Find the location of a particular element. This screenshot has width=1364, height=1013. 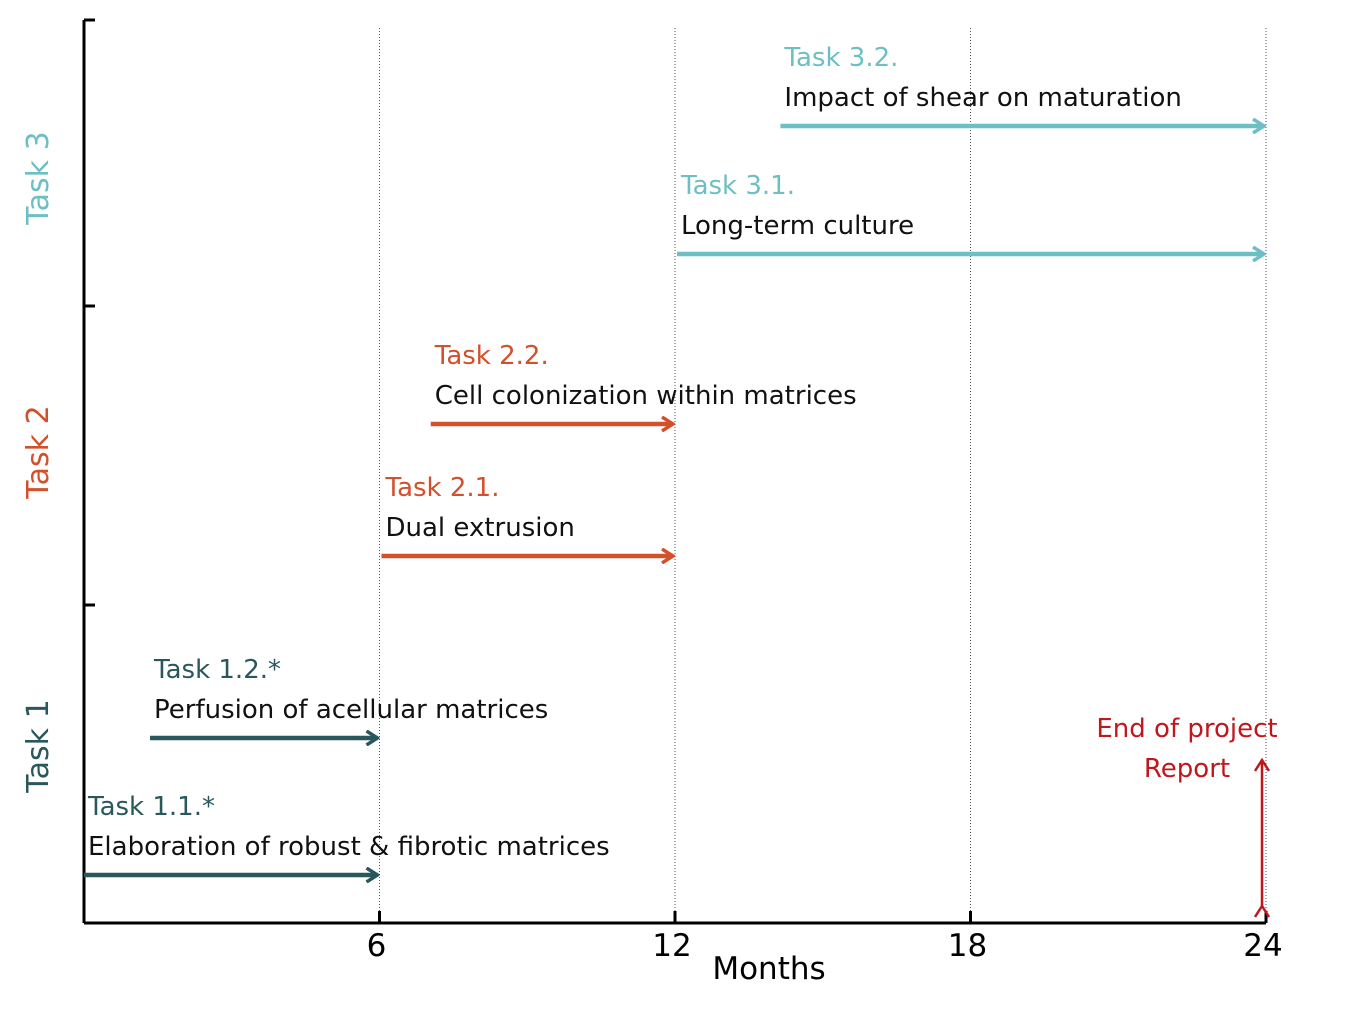

task-id-label-32: Task 3.2. is located at coordinates (840, 58).